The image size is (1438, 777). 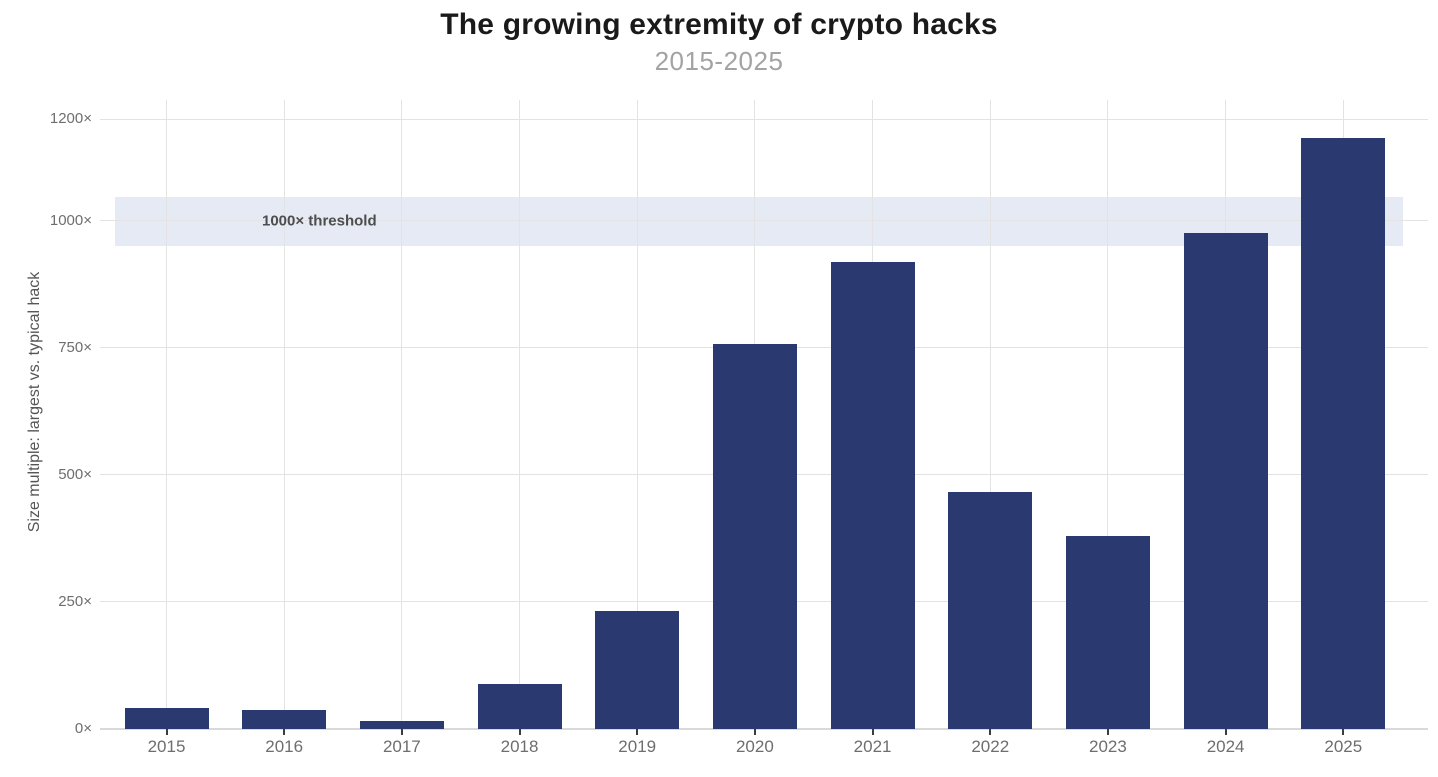 I want to click on bar-2020, so click(x=754, y=536).